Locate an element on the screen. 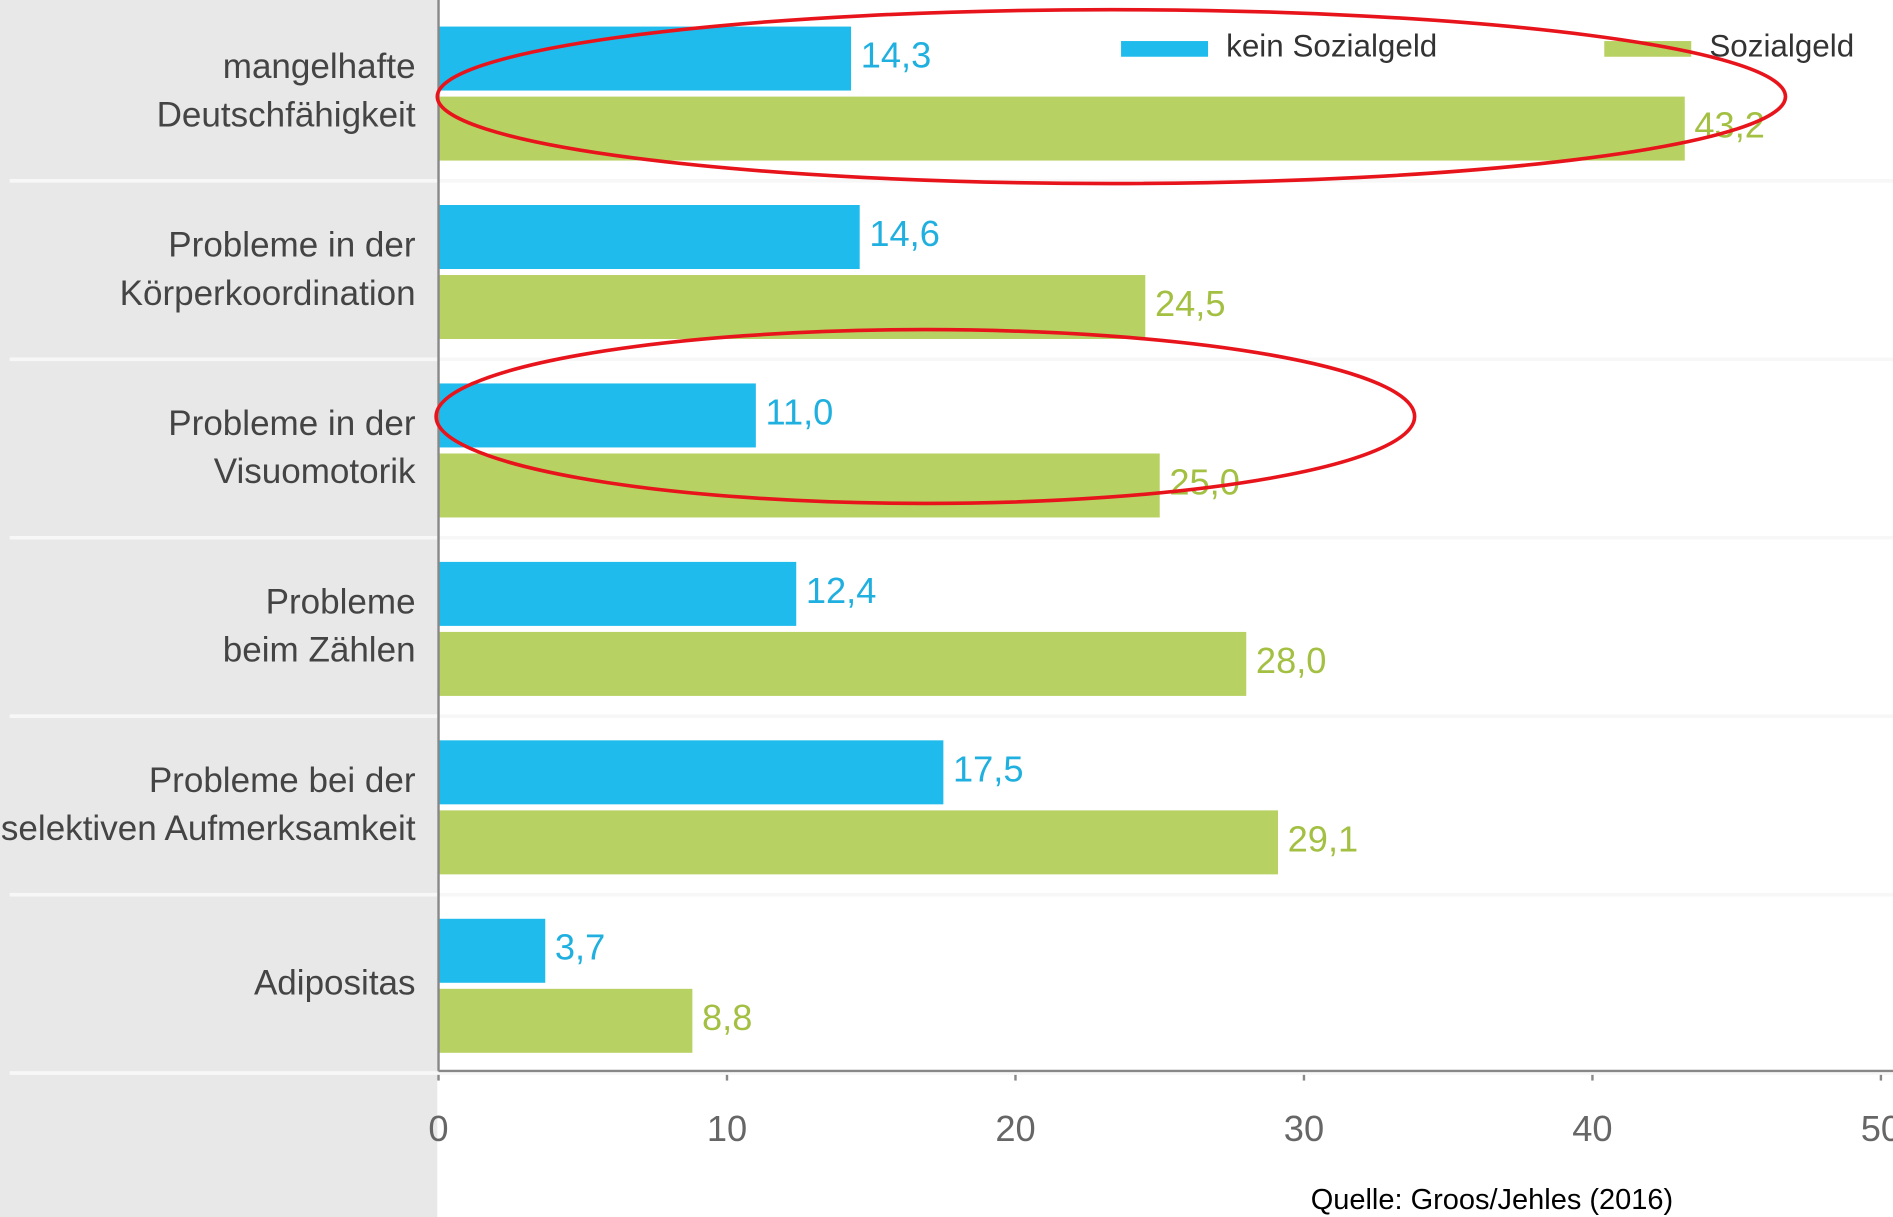 The image size is (1893, 1217). value-label: 29,1 is located at coordinates (1323, 838).